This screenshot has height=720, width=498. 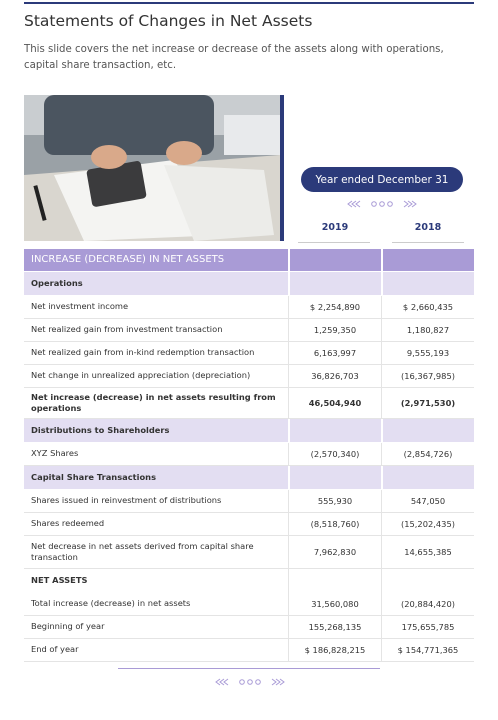 I want to click on row-label: Beginning of year, so click(x=156, y=627).